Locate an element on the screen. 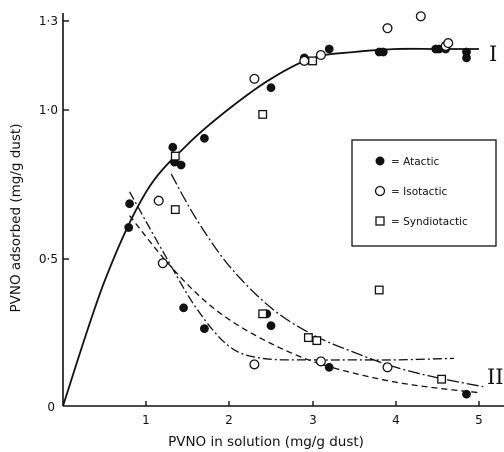 This screenshot has width=504, height=452. x-tick-label: 2 is located at coordinates (229, 420).